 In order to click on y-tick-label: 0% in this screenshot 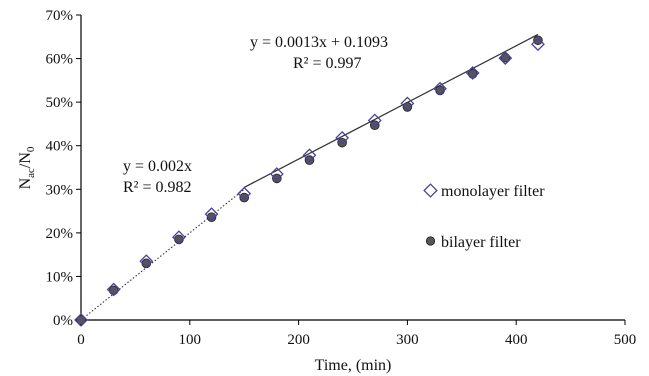, I will do `click(63, 321)`.